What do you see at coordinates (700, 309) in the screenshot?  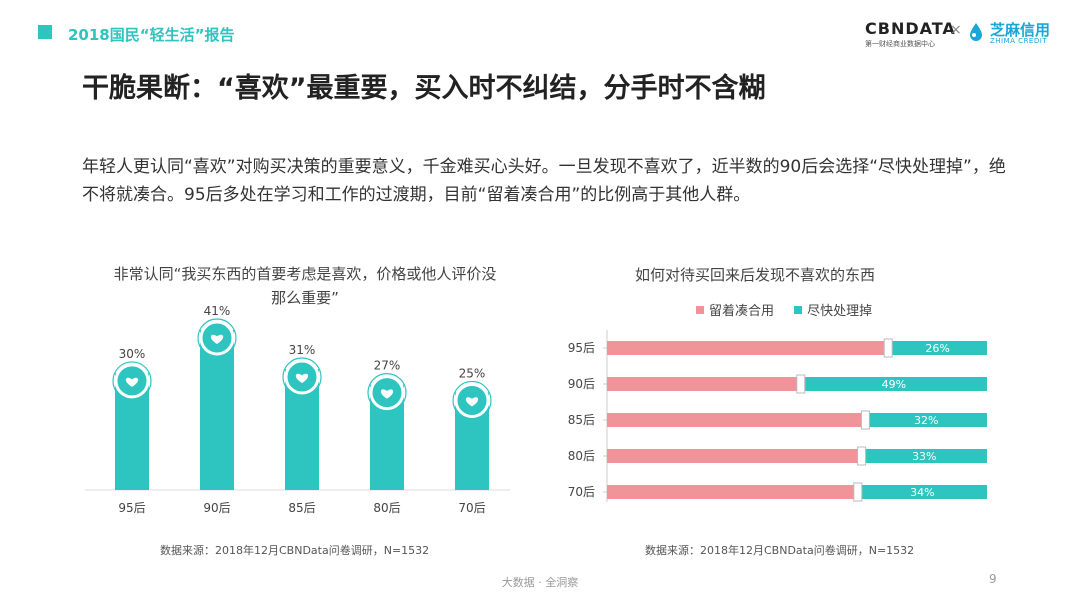 I see `legend-swatch-keep` at bounding box center [700, 309].